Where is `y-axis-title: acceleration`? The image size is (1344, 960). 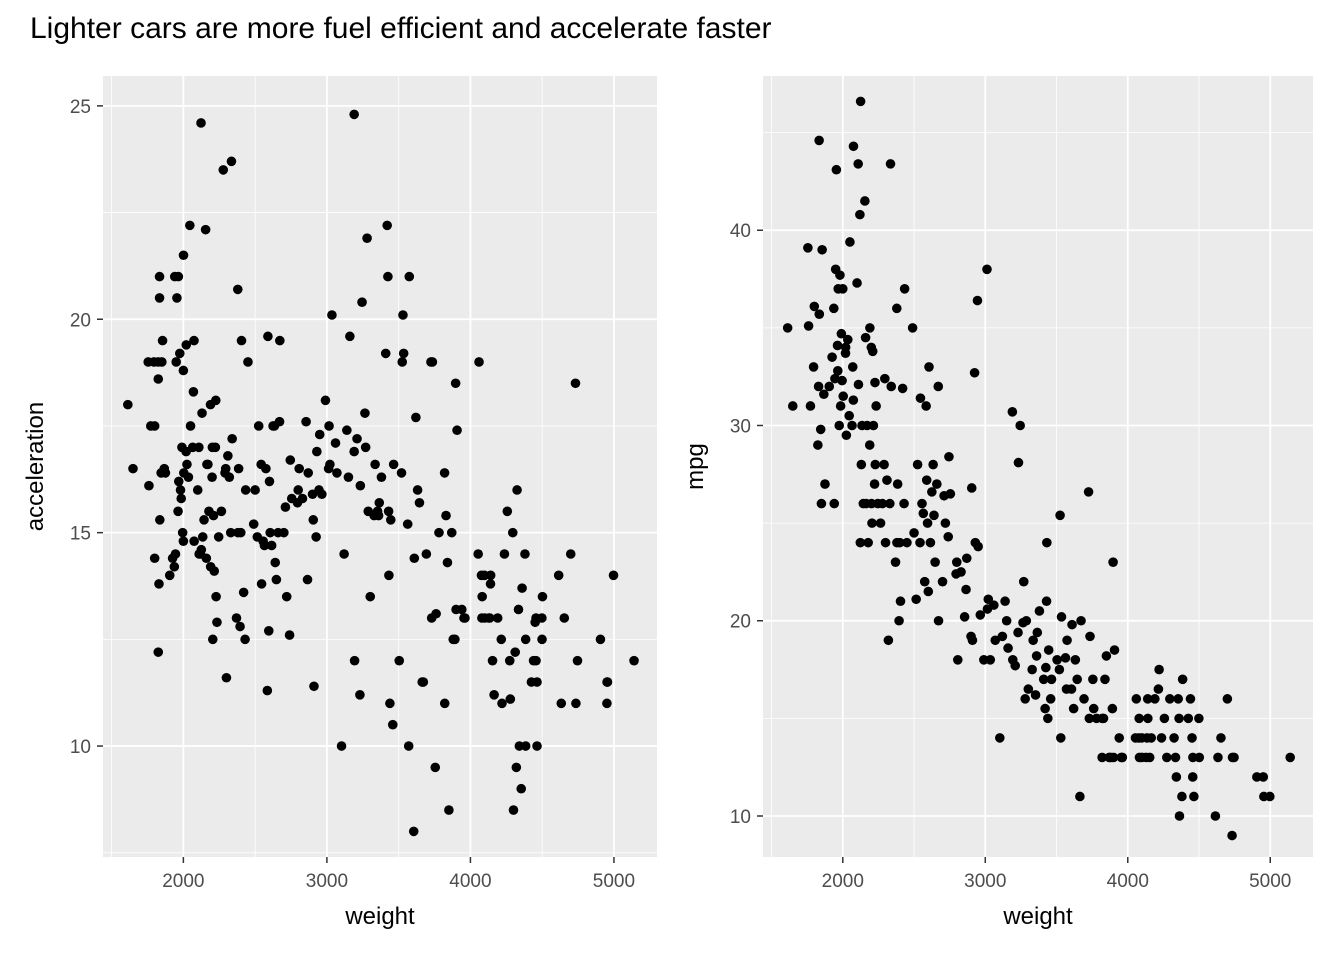 y-axis-title: acceleration is located at coordinates (35, 466).